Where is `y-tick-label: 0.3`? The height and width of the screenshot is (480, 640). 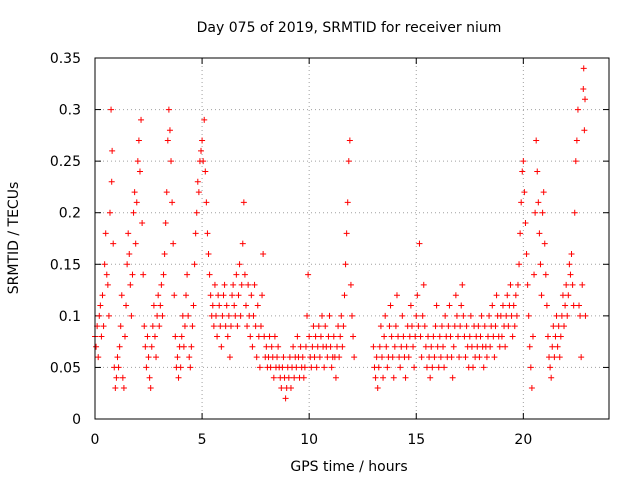
y-tick-label: 0.3 is located at coordinates (70, 111).